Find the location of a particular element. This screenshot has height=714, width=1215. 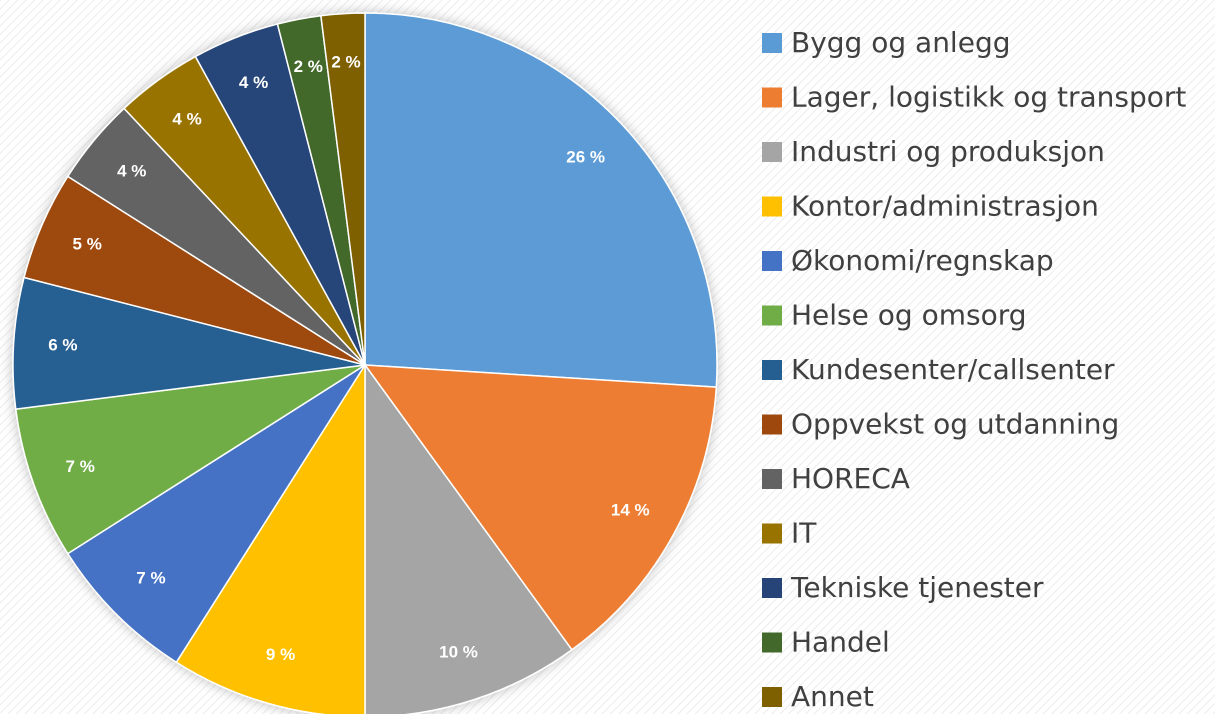

legend-label: Kundesenter/callsenter is located at coordinates (953, 369).